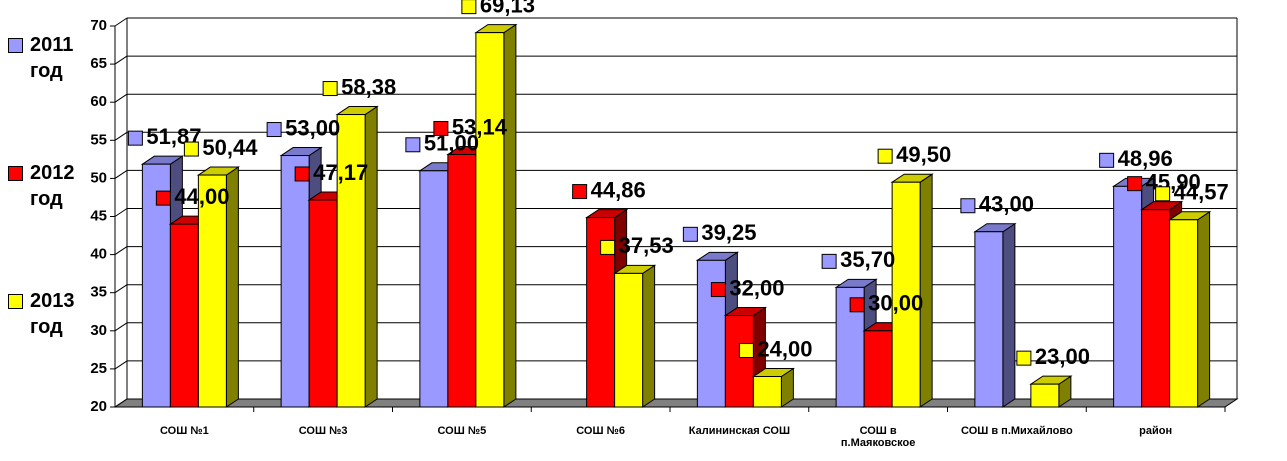  What do you see at coordinates (867, 259) in the screenshot?
I see `value-label: 35,70` at bounding box center [867, 259].